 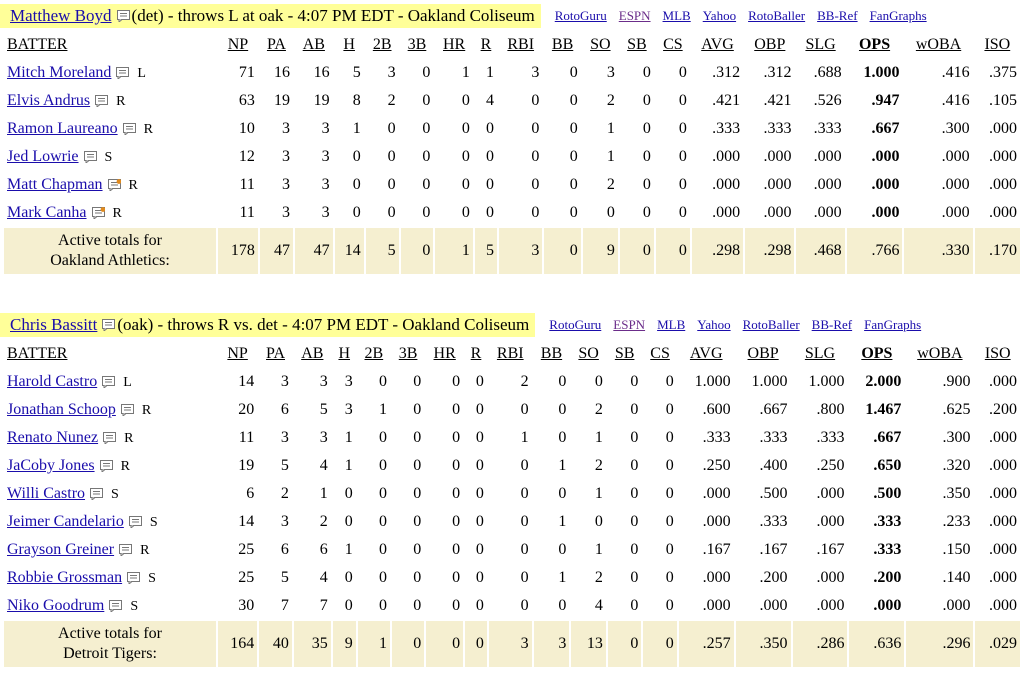 What do you see at coordinates (61, 409) in the screenshot?
I see `batter-name-link: Jonathan Schoop` at bounding box center [61, 409].